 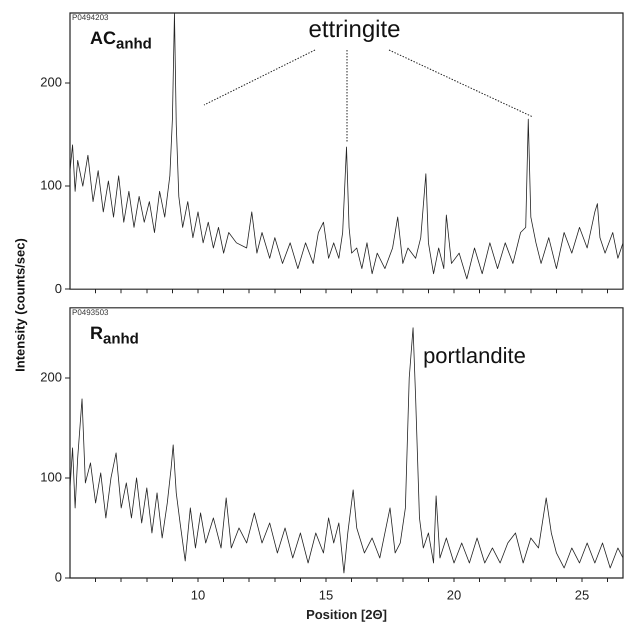 What do you see at coordinates (114, 335) in the screenshot?
I see `annotation: R$_{anhd}$` at bounding box center [114, 335].